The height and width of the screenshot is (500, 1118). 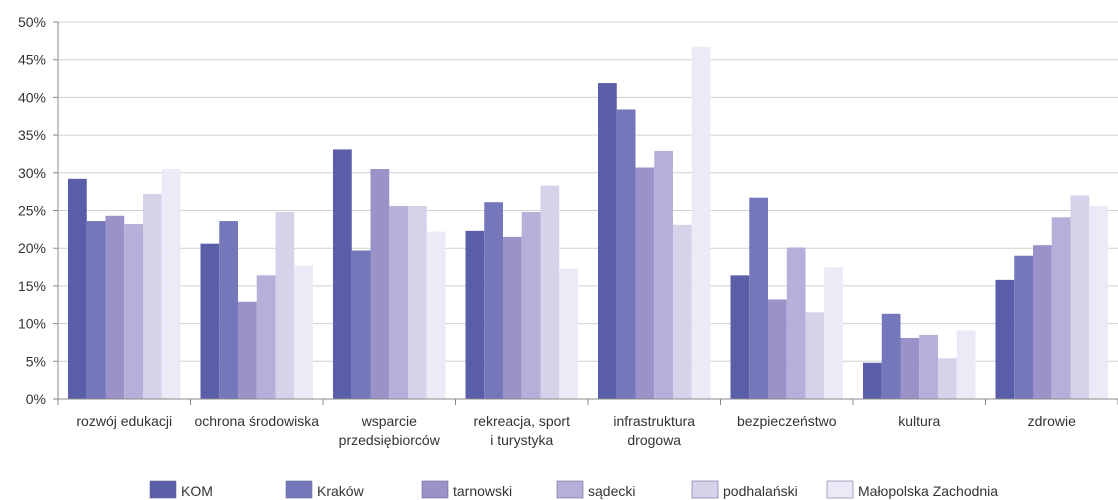 I want to click on category-label: rozwój edukacji, so click(x=124, y=421).